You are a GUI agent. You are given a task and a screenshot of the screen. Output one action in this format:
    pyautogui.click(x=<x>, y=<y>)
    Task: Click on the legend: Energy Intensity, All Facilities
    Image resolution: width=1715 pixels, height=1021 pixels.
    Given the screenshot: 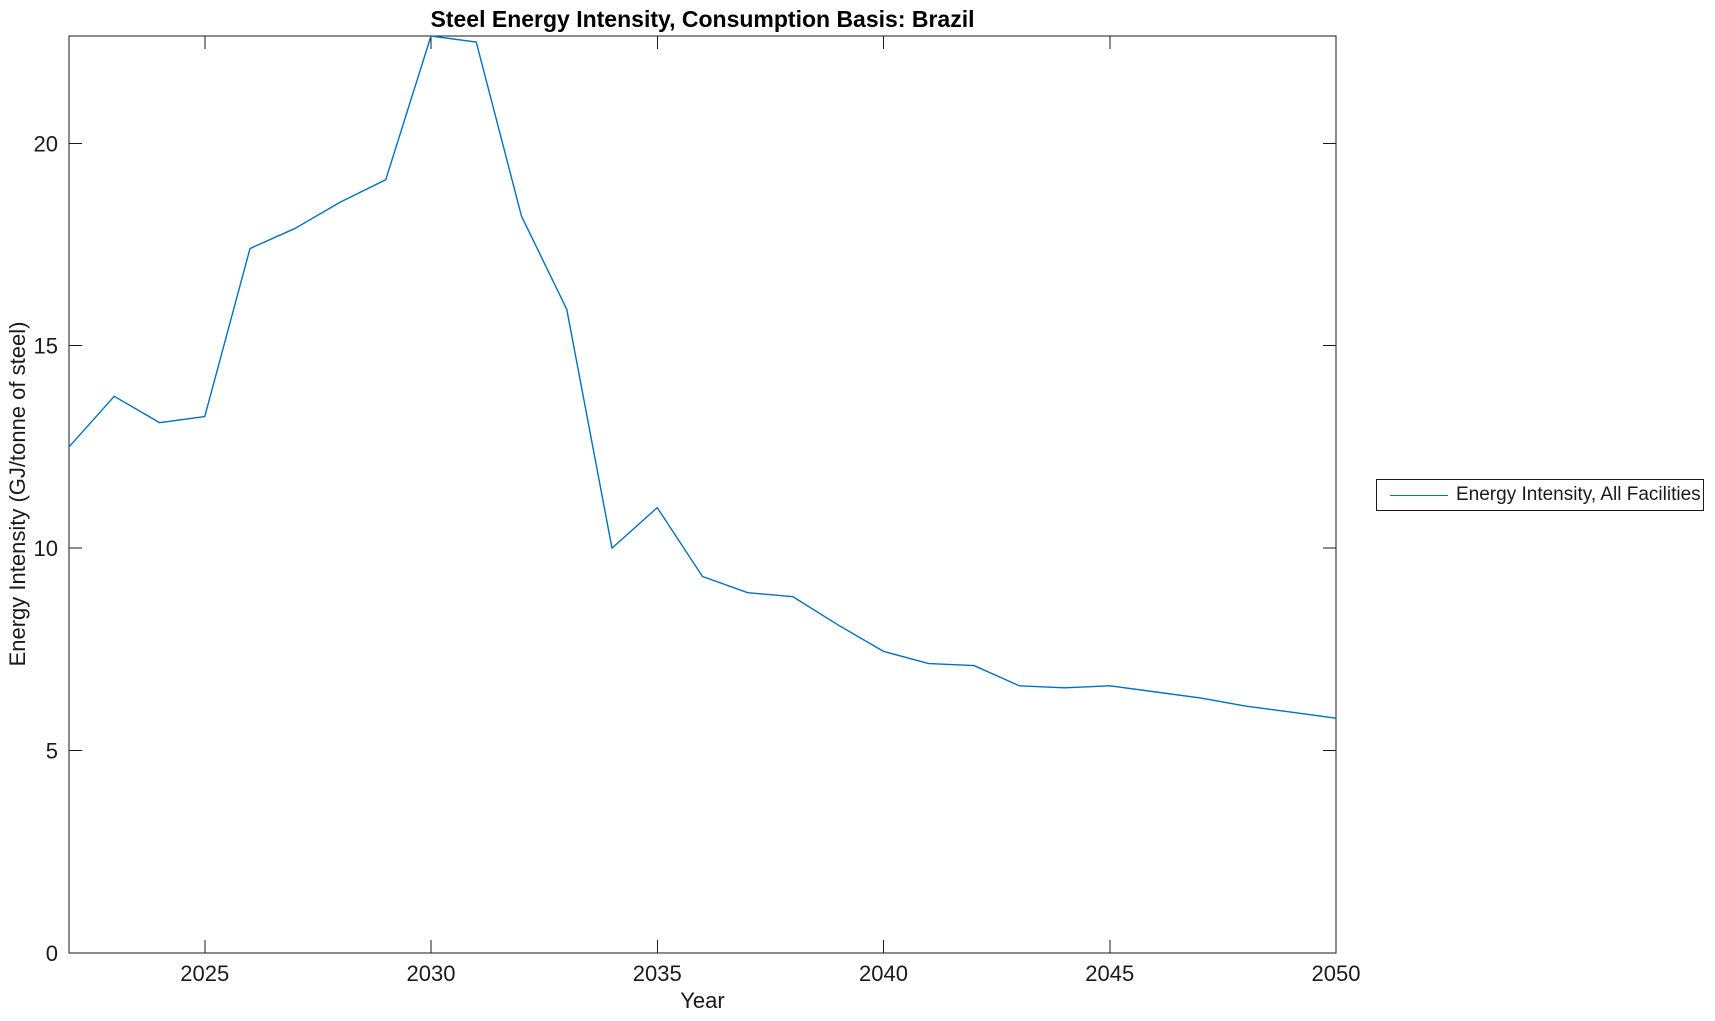 What is the action you would take?
    pyautogui.click(x=1540, y=495)
    